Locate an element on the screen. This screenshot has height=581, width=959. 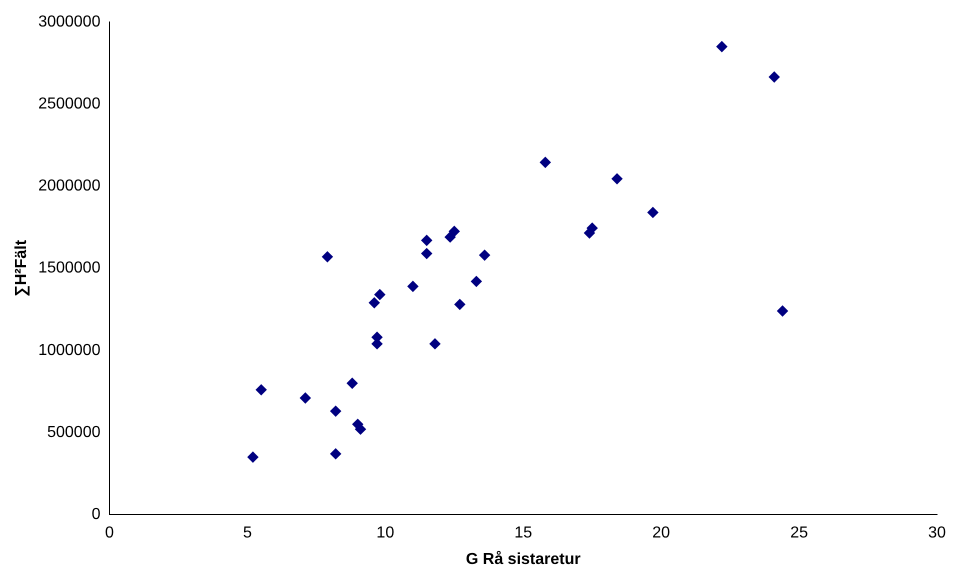
x-tick-label: 5 is located at coordinates (247, 533).